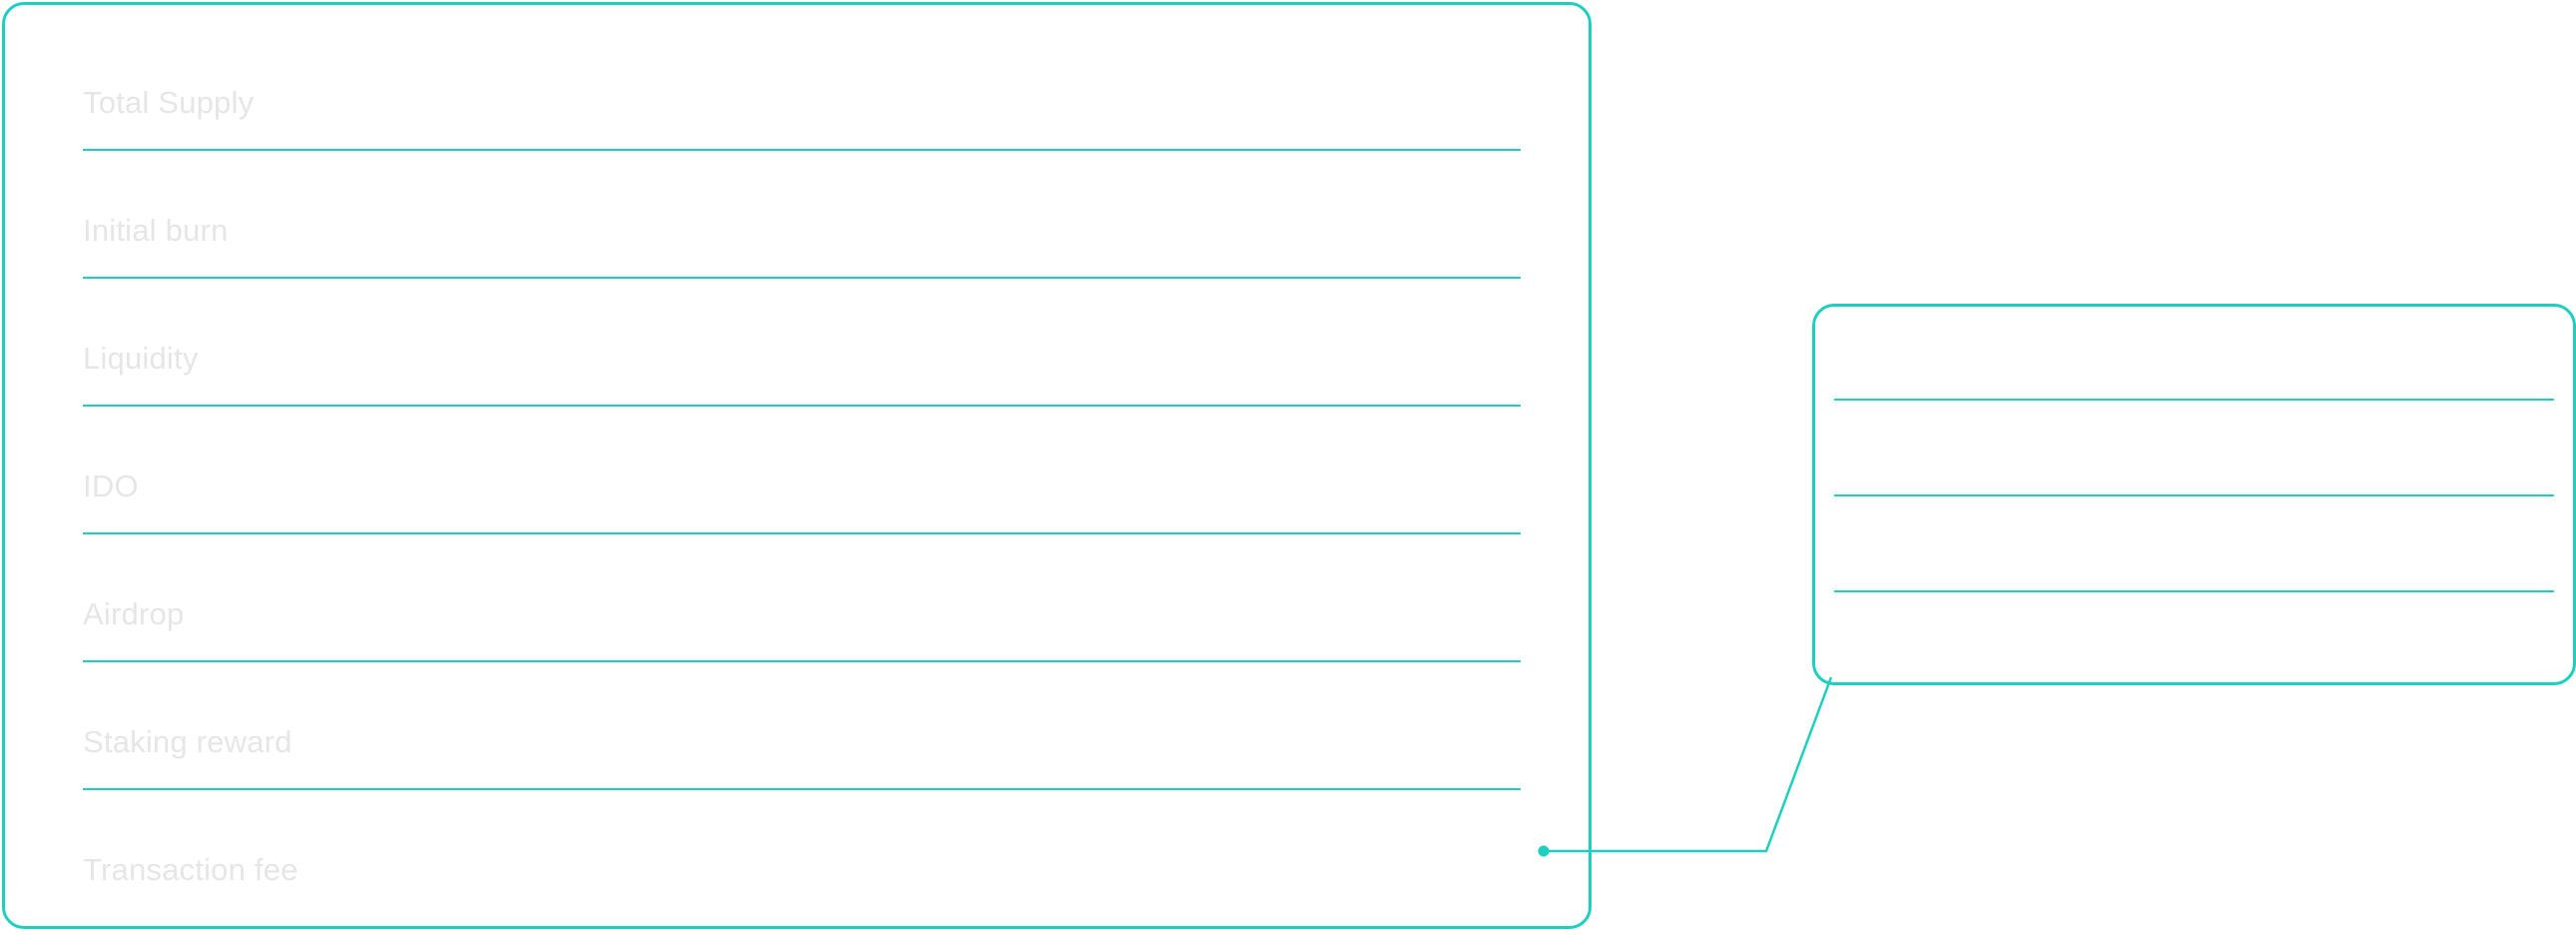  I want to click on row-label: Liquidity, so click(141, 358).